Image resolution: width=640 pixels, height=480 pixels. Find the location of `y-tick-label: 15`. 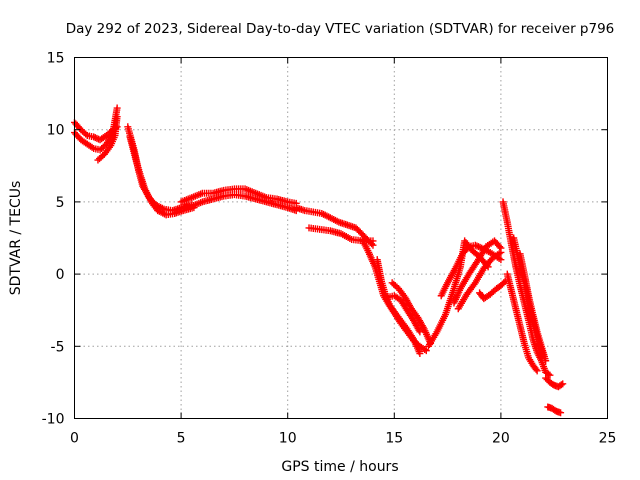

y-tick-label: 15 is located at coordinates (56, 59).